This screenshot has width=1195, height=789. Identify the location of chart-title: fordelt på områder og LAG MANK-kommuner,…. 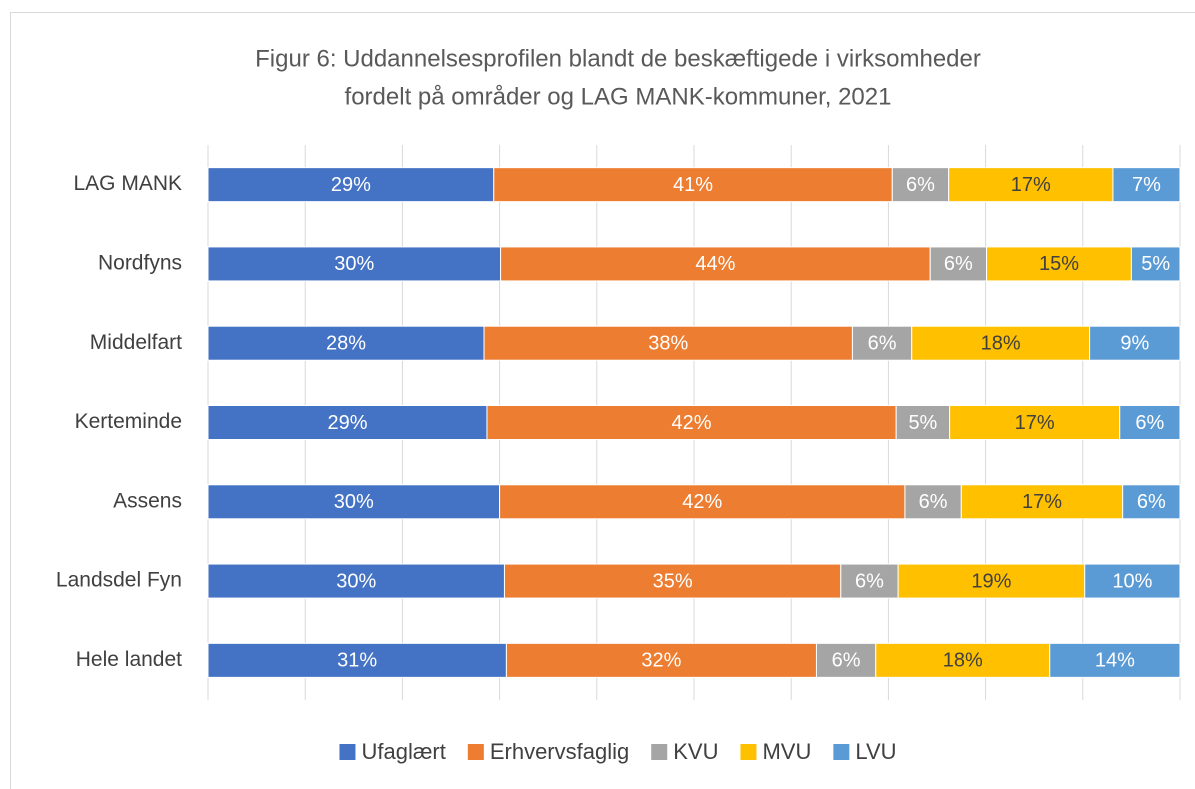
(618, 96).